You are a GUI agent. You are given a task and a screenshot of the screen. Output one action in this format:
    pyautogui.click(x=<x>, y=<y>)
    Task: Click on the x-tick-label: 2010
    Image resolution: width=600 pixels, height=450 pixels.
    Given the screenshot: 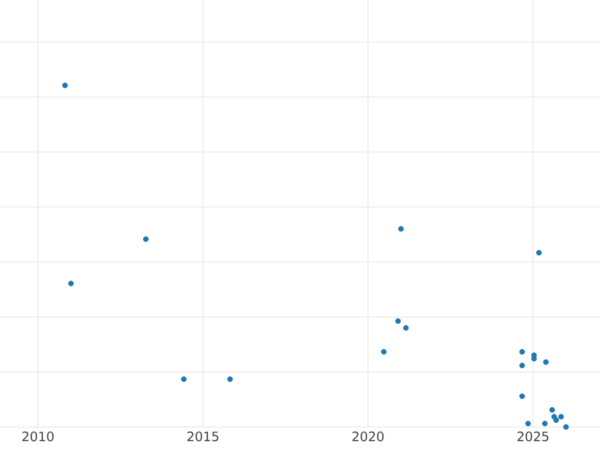 What is the action you would take?
    pyautogui.click(x=38, y=437)
    